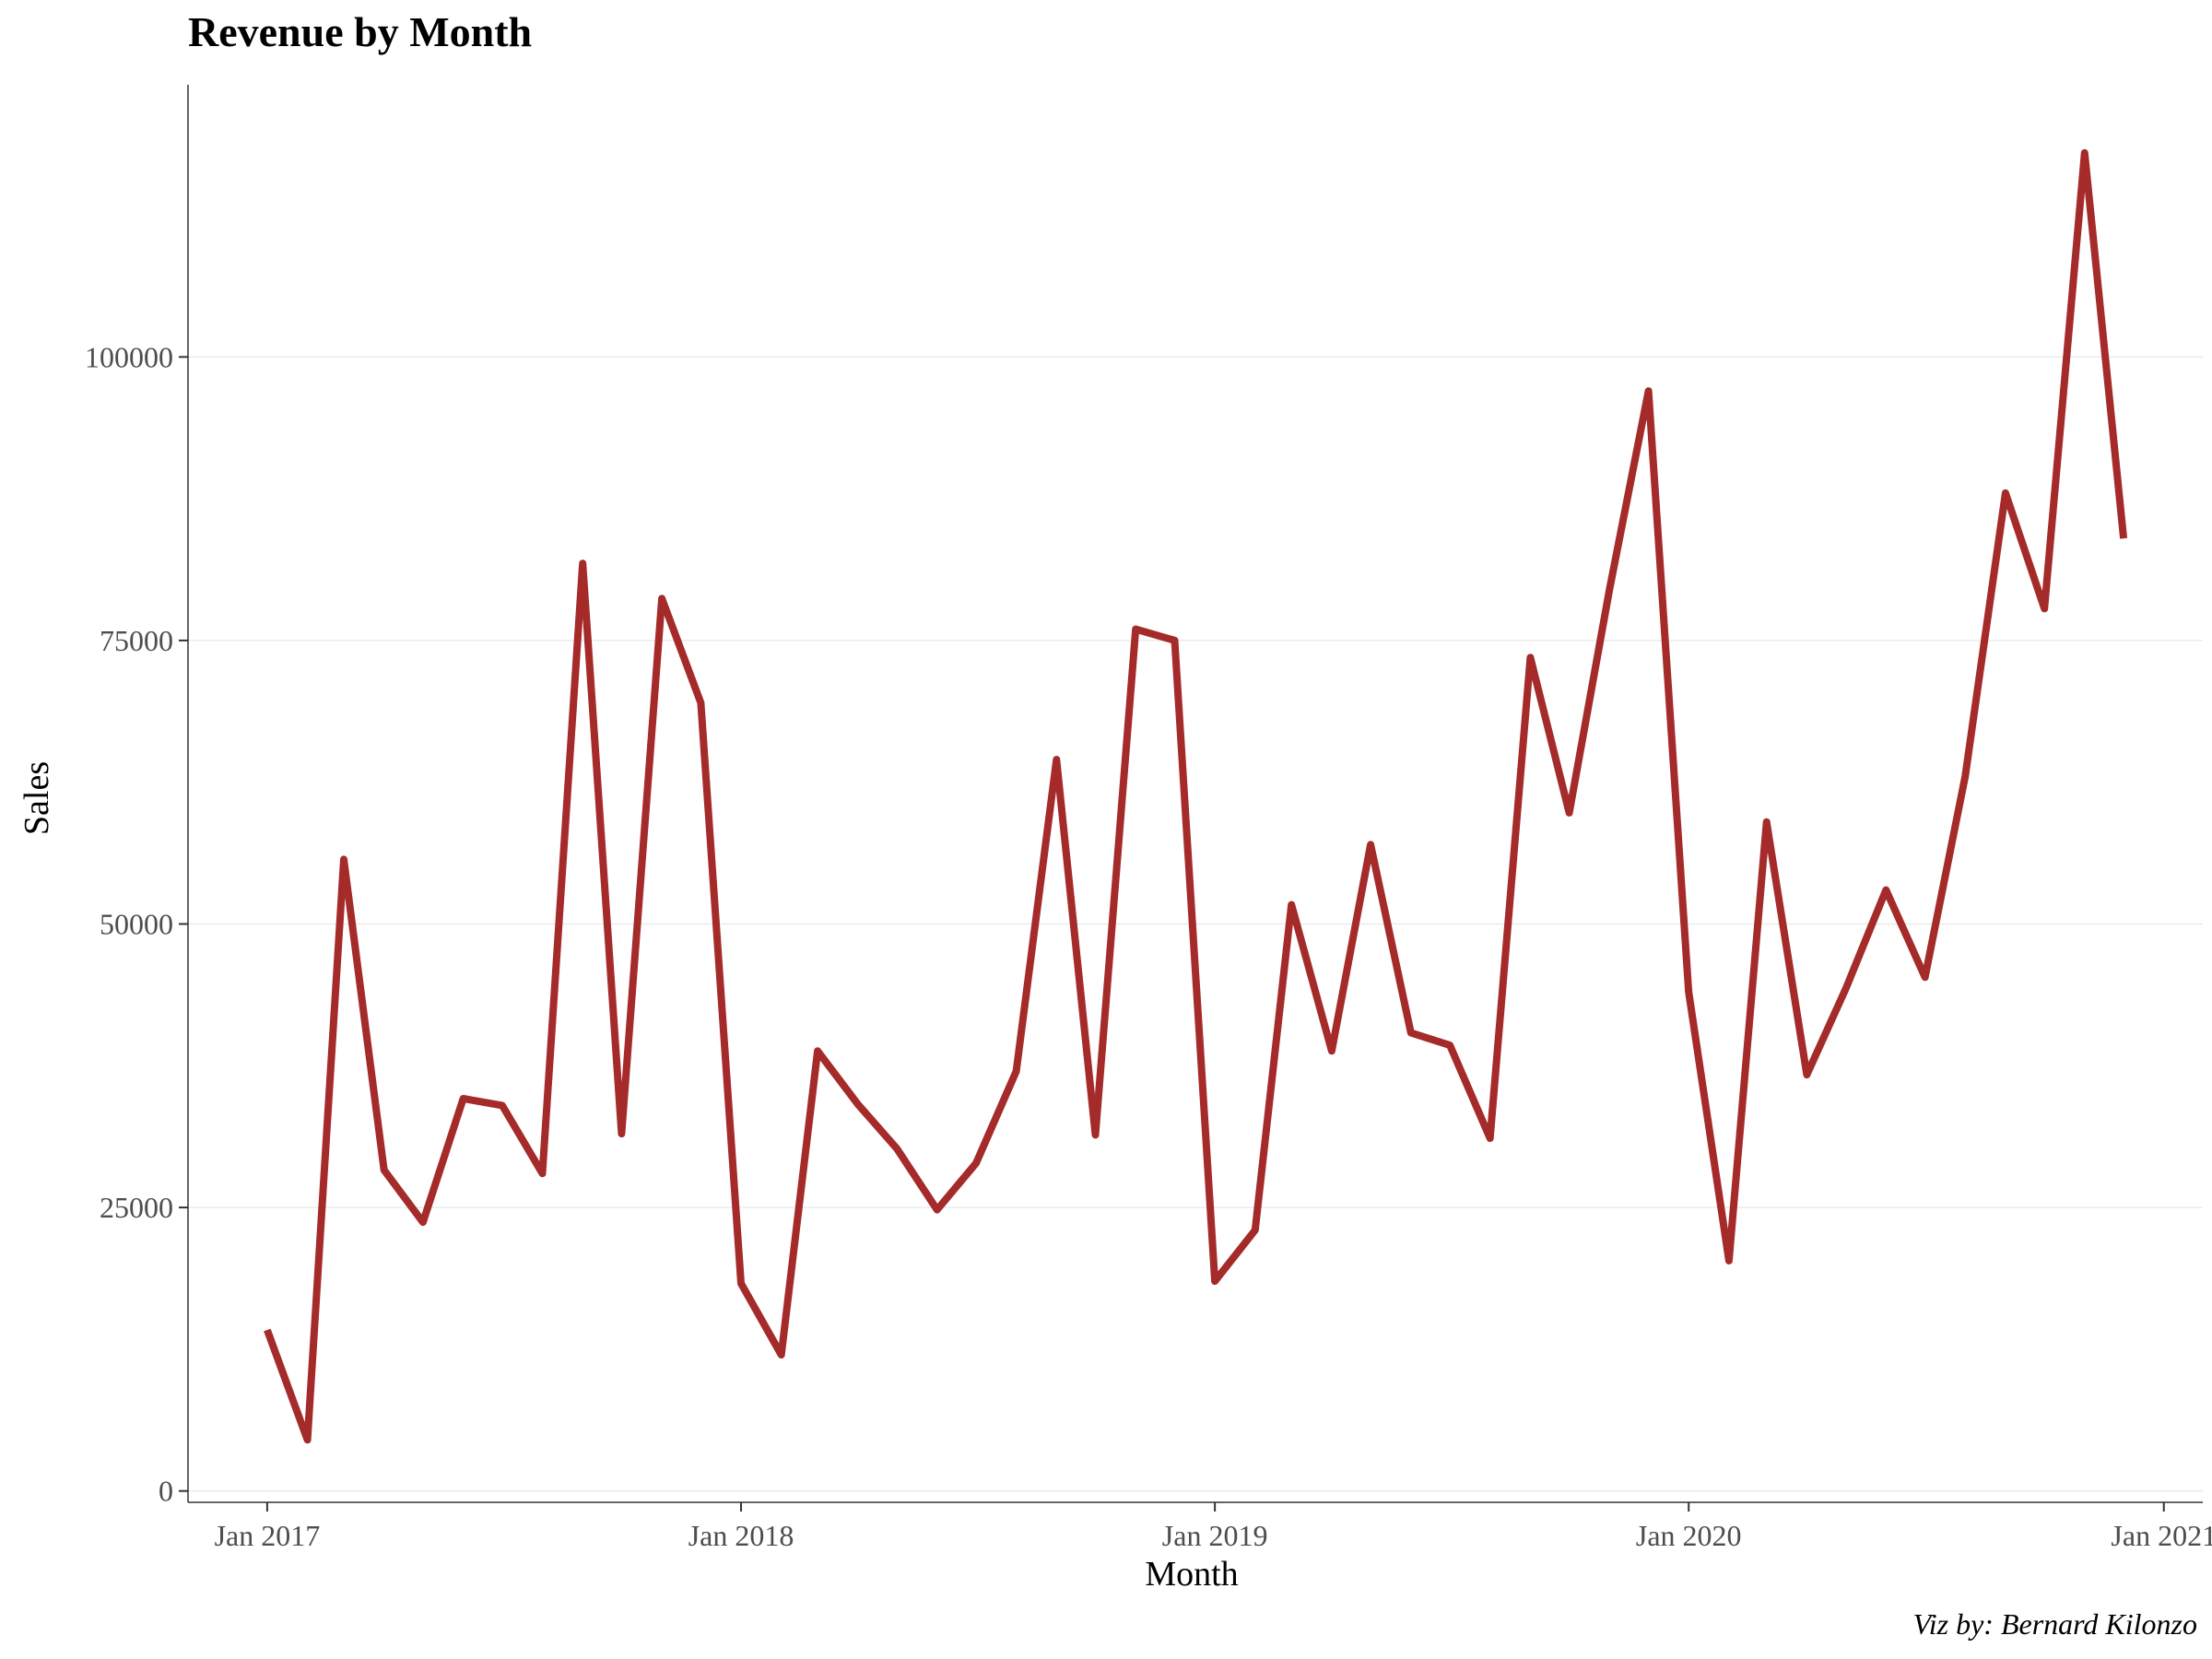 The width and height of the screenshot is (2212, 1659). I want to click on x-tick-label: Jan 2017, so click(268, 1535).